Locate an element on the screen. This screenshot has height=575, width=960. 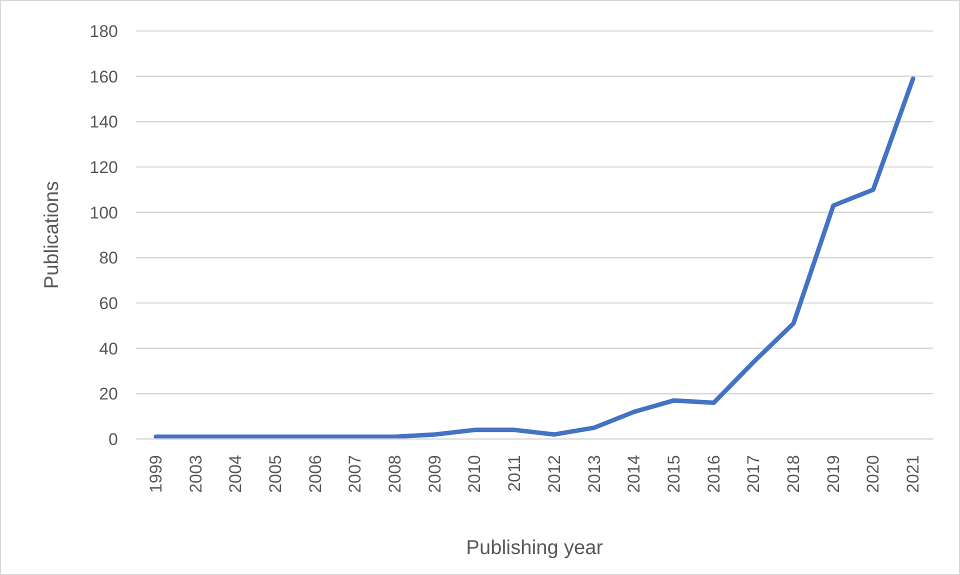
x-tick-label: 2019 is located at coordinates (833, 474).